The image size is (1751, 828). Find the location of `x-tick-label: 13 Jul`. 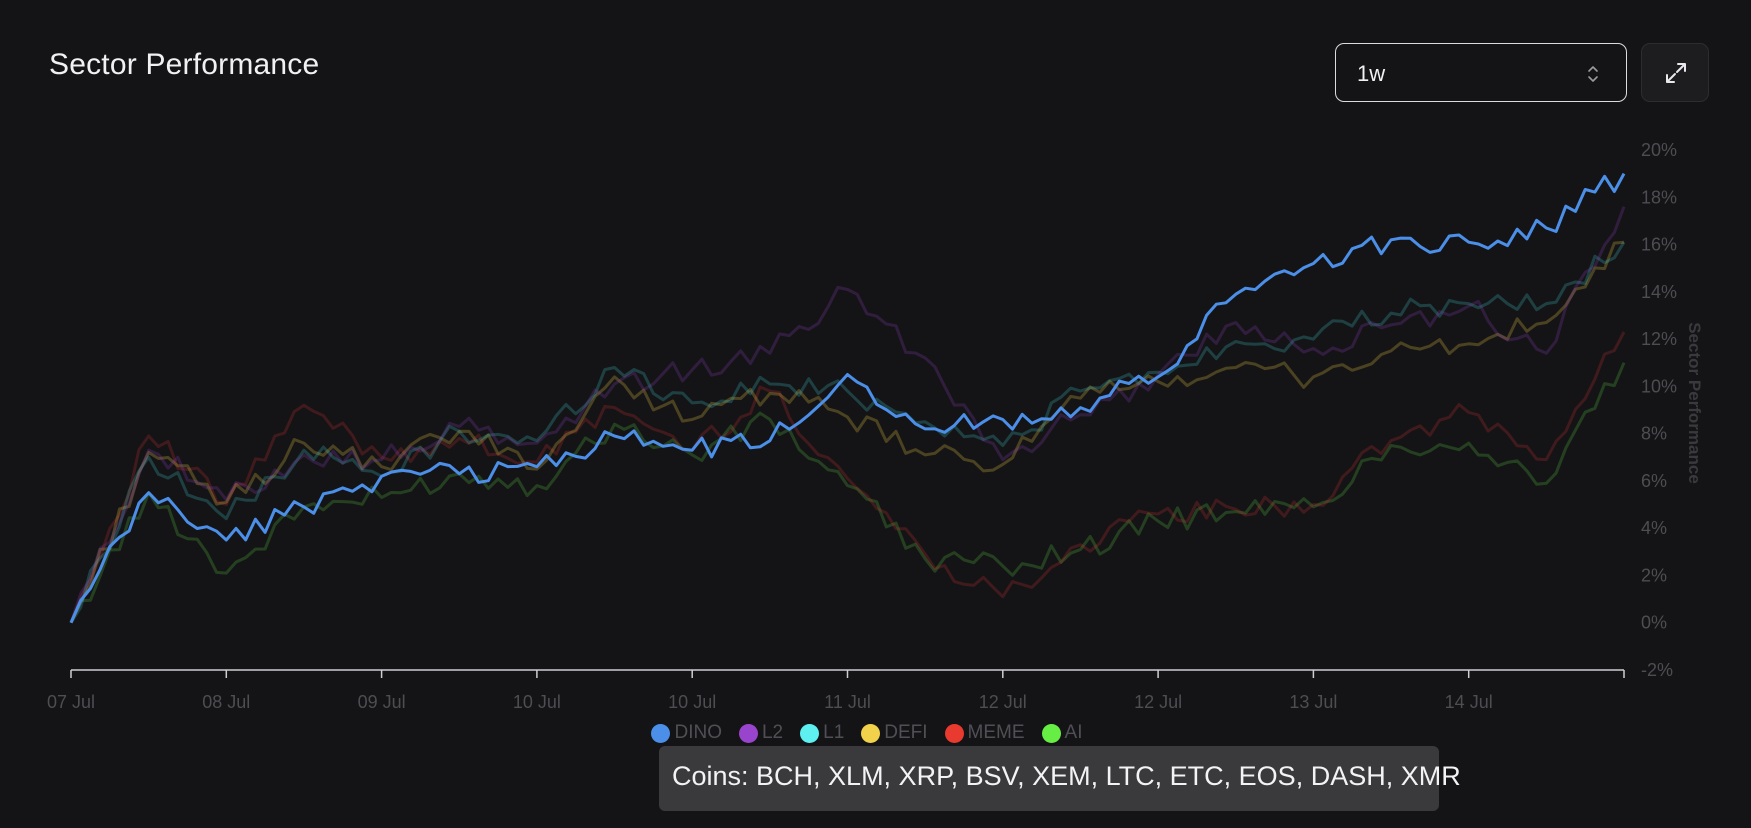

x-tick-label: 13 Jul is located at coordinates (1313, 702).